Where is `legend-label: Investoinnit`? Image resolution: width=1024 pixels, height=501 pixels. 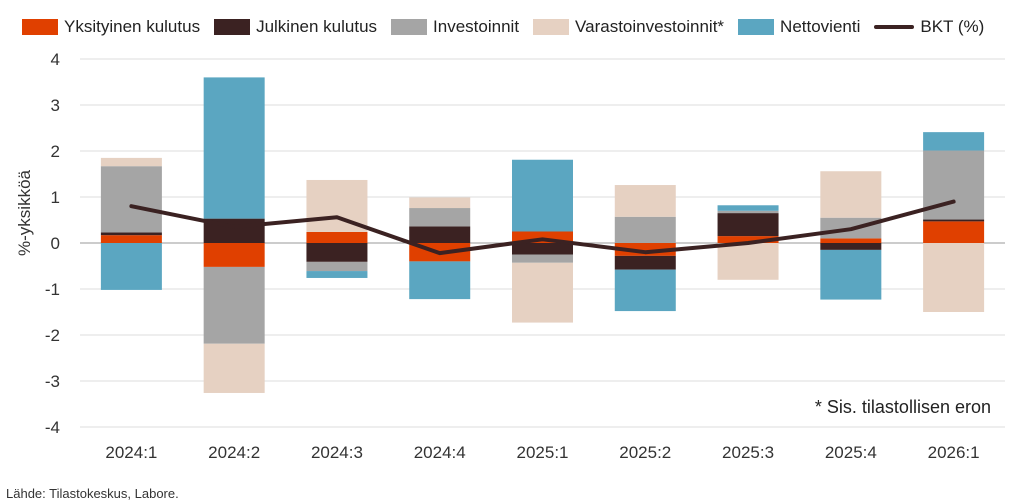 legend-label: Investoinnit is located at coordinates (476, 26).